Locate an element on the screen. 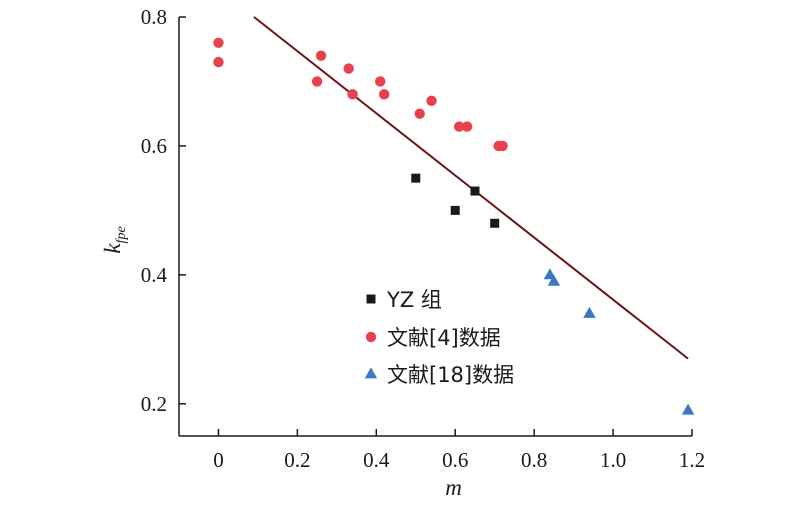 This screenshot has height=507, width=800. x-axis-label: m is located at coordinates (453, 487).